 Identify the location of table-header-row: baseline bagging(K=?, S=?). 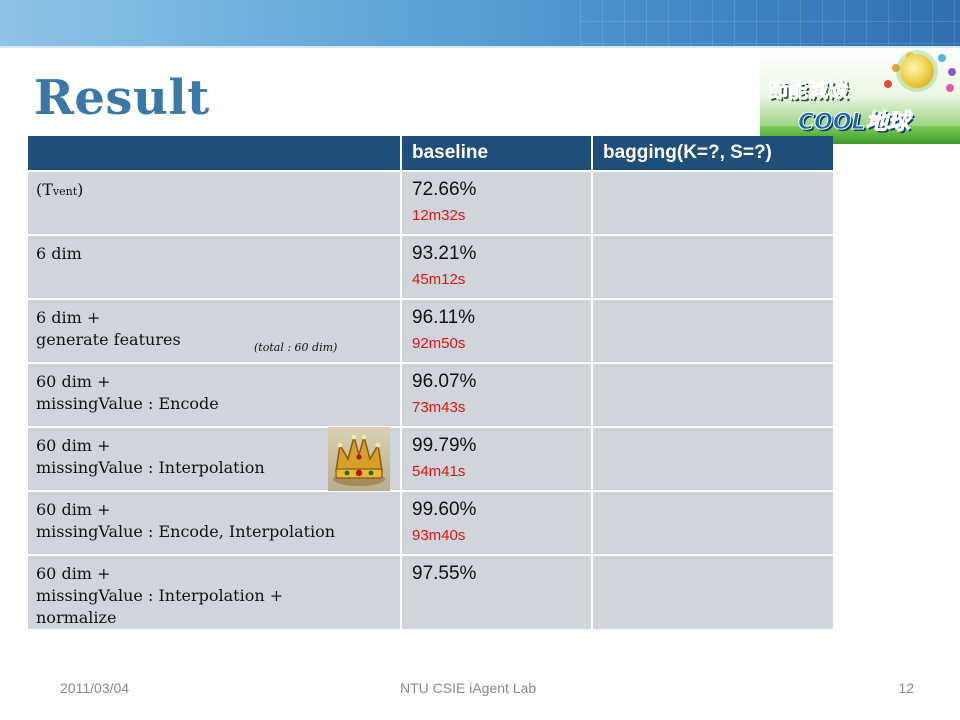
(430, 153).